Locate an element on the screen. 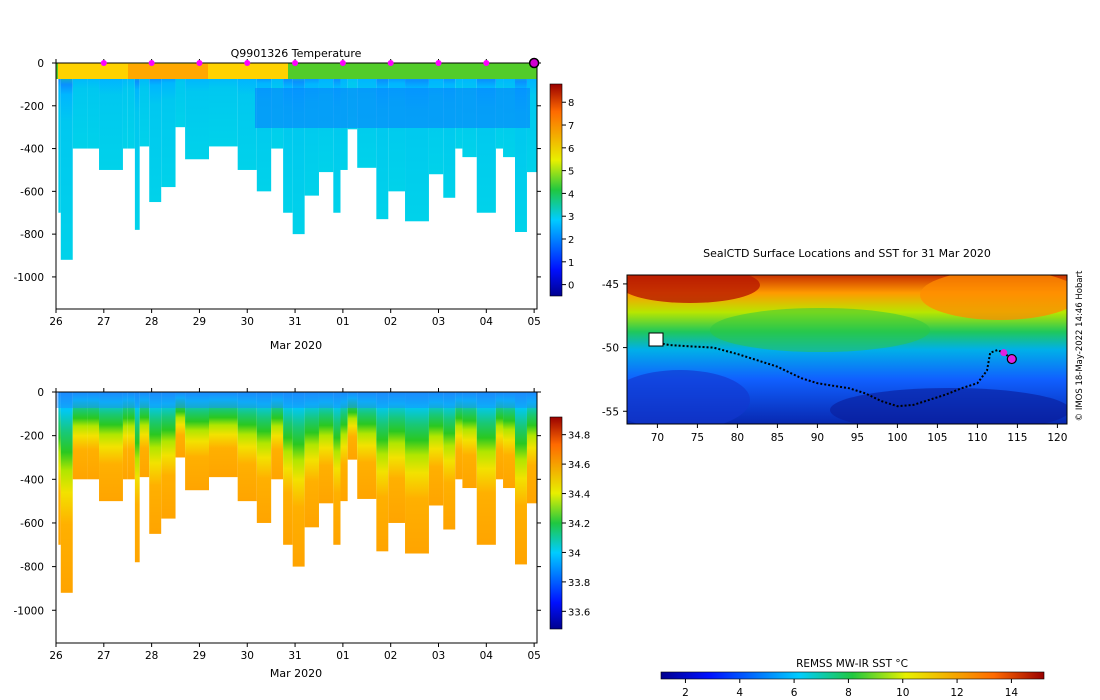 The image size is (1100, 700). colorbar-tick-label: 7 is located at coordinates (571, 126).